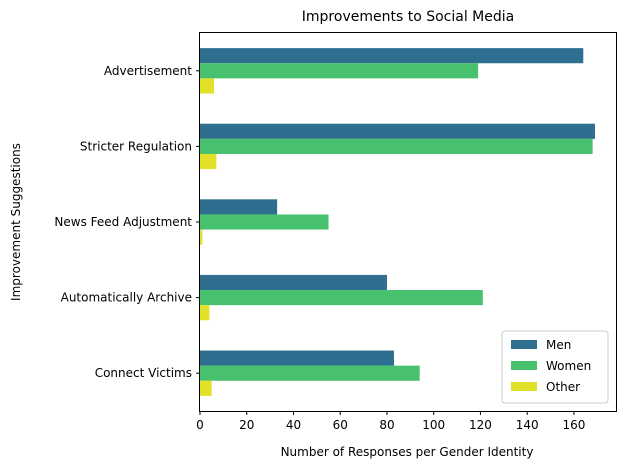  Describe the element at coordinates (293, 282) in the screenshot. I see `bar-men-automatically-archive` at that location.